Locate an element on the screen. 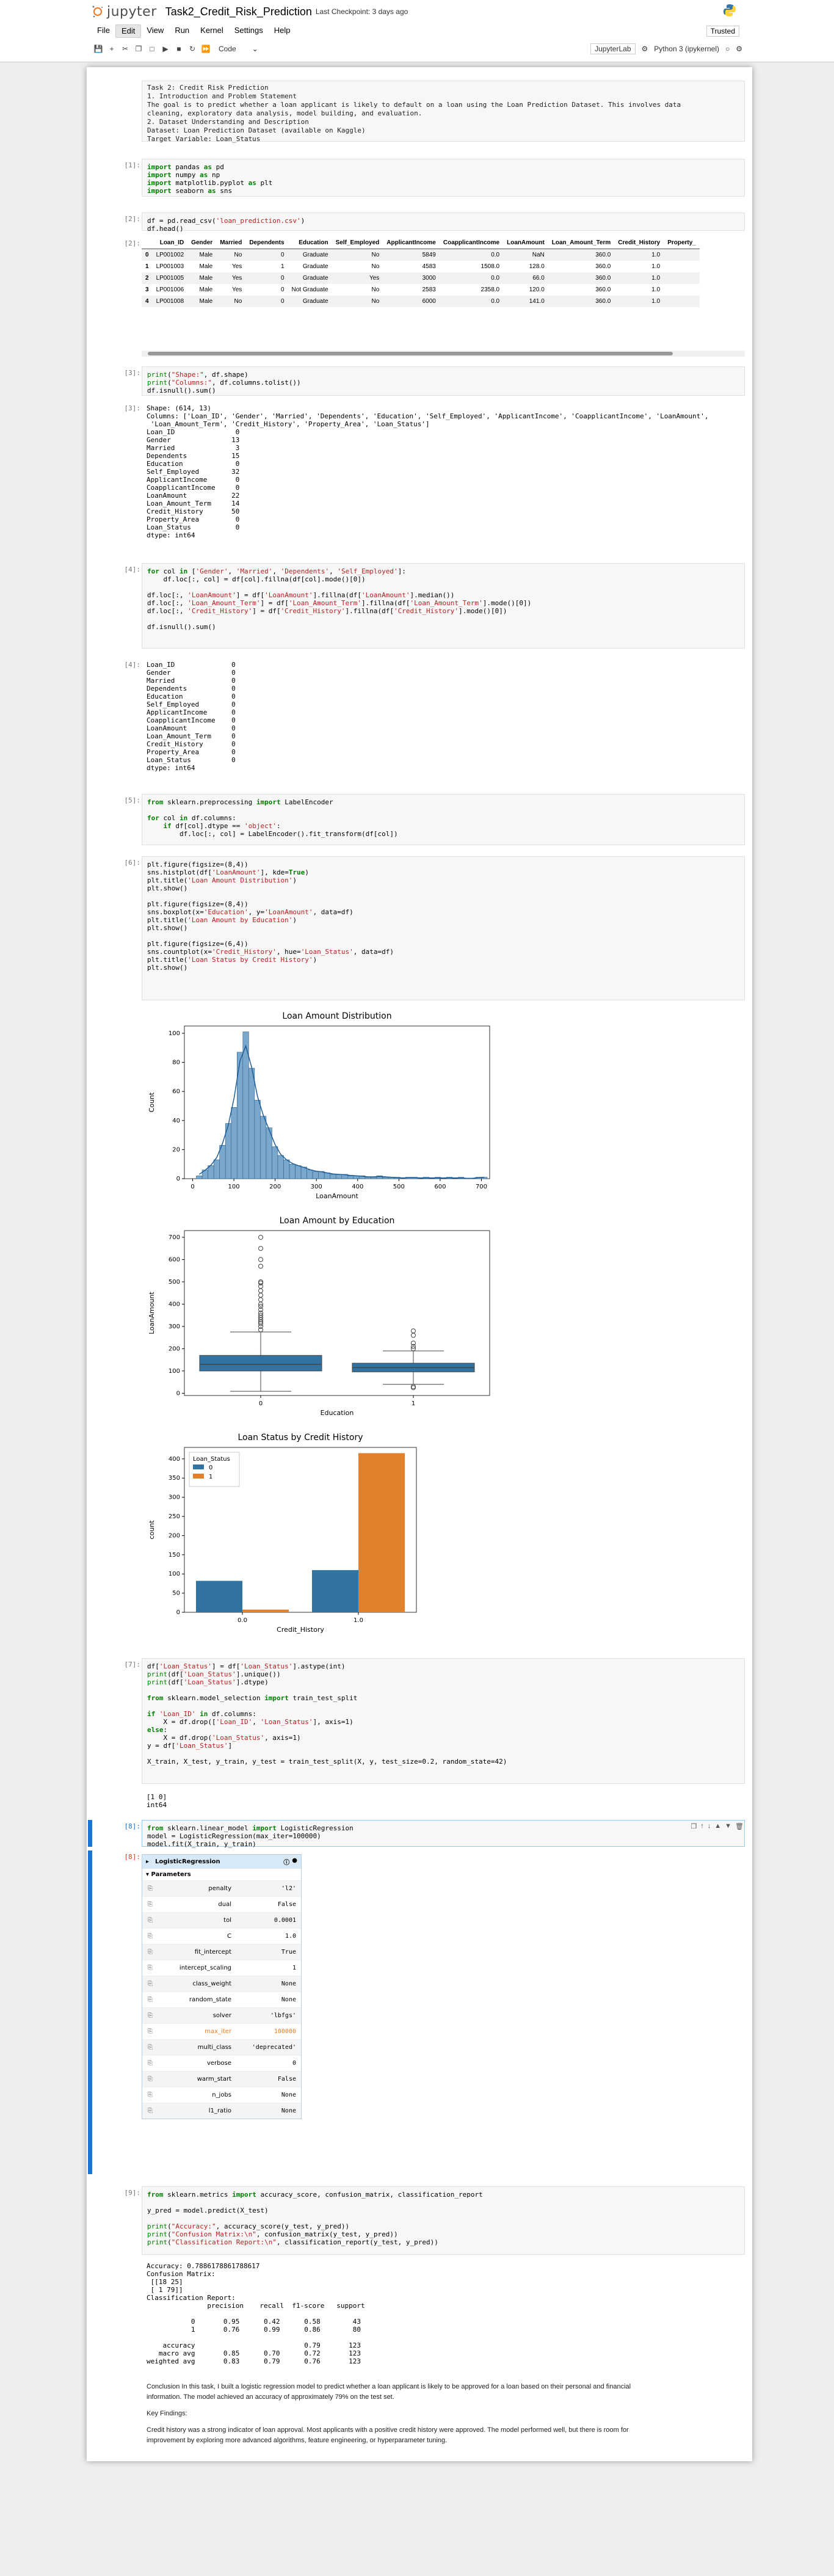  insert-above-icon: ▲ is located at coordinates (718, 1826).